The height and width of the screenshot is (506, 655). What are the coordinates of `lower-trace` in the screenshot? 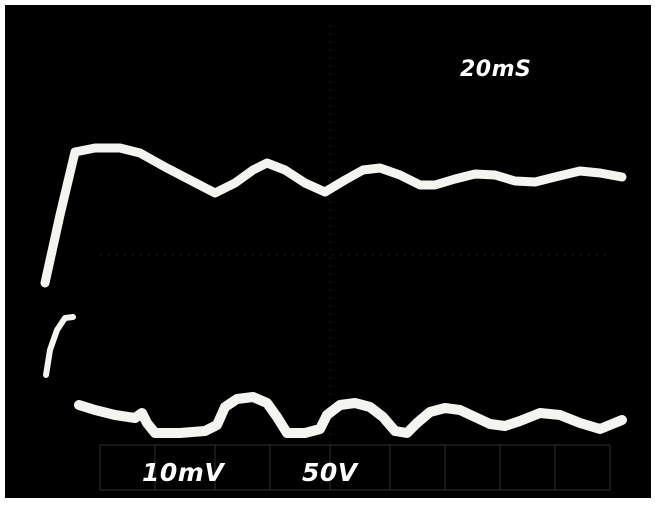 It's located at (350, 415).